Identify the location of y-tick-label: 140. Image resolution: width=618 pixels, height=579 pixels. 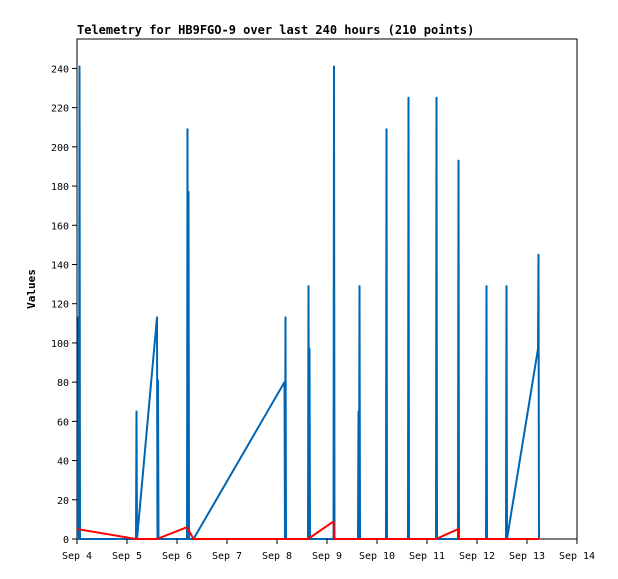
(60, 265).